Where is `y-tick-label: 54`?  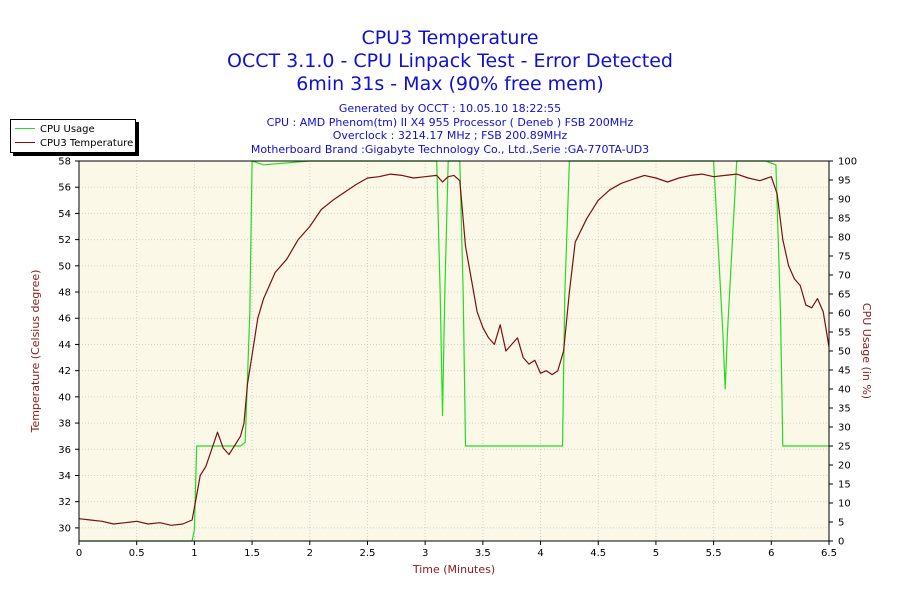
y-tick-label: 54 is located at coordinates (64, 214).